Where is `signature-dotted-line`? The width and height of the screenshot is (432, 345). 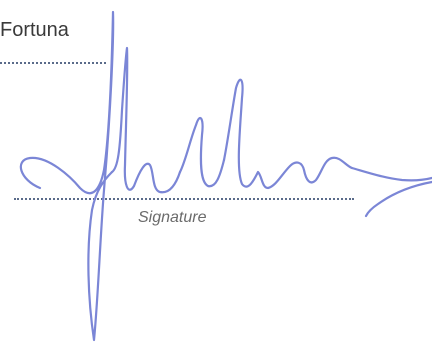 signature-dotted-line is located at coordinates (184, 199).